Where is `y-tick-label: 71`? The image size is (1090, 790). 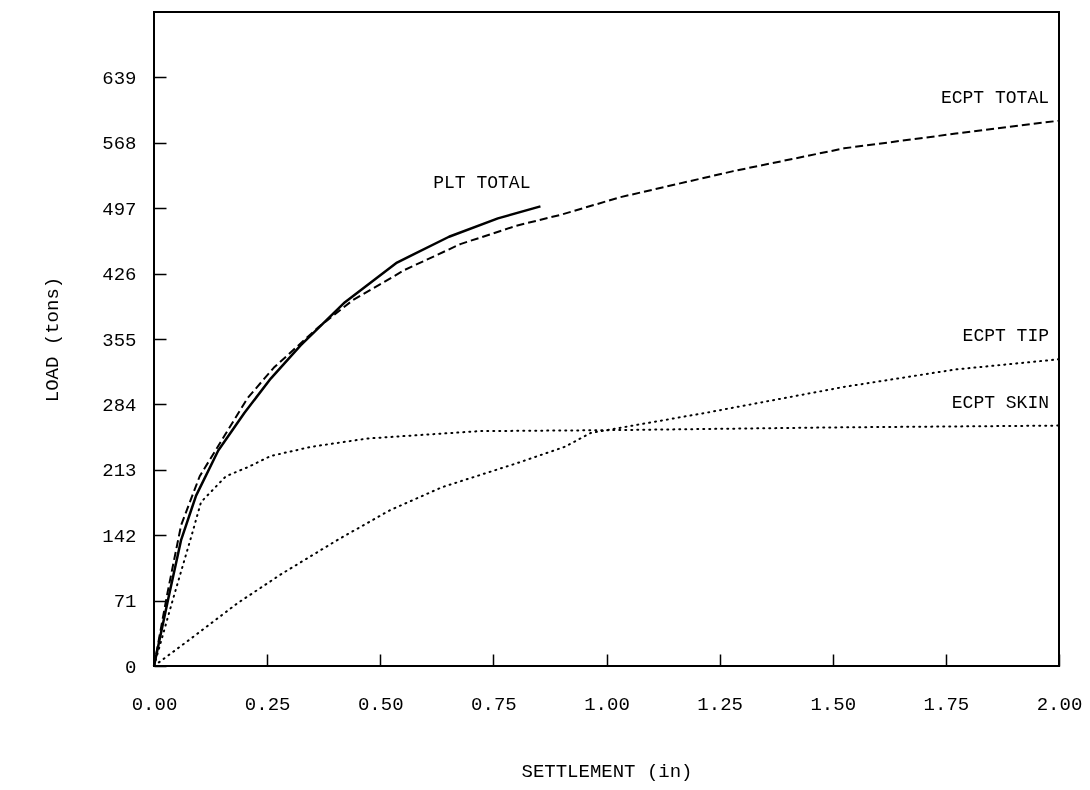 y-tick-label: 71 is located at coordinates (125, 602).